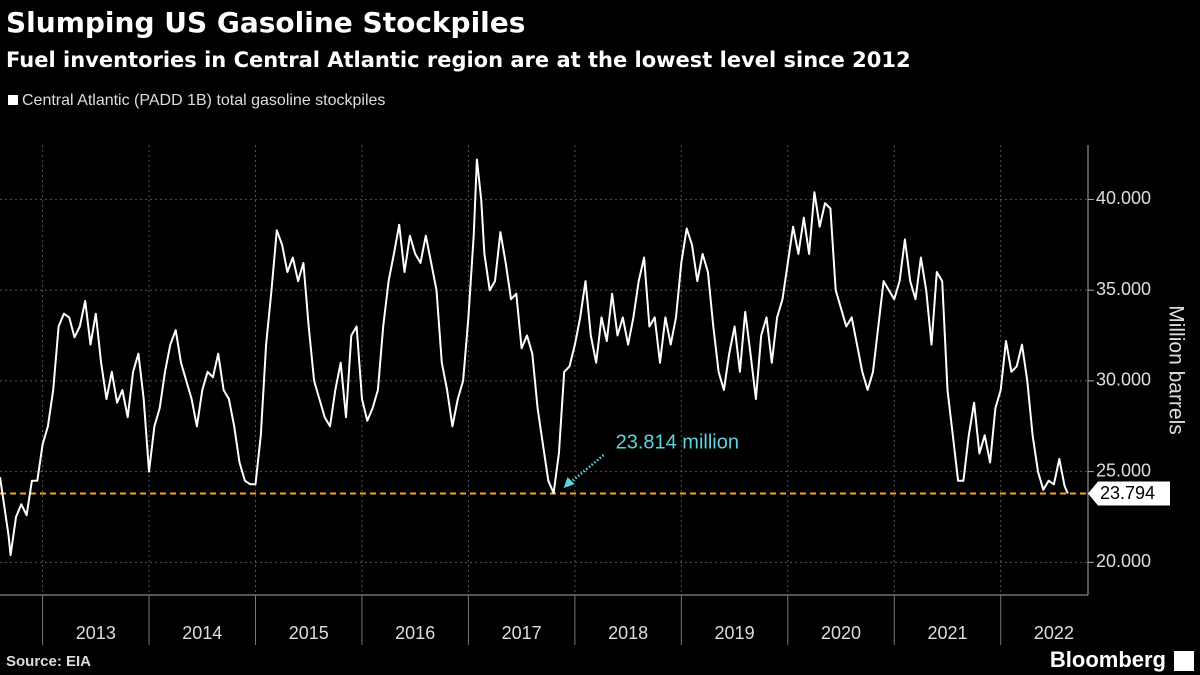 The width and height of the screenshot is (1200, 675). I want to click on x-tick-label: 2020, so click(841, 633).